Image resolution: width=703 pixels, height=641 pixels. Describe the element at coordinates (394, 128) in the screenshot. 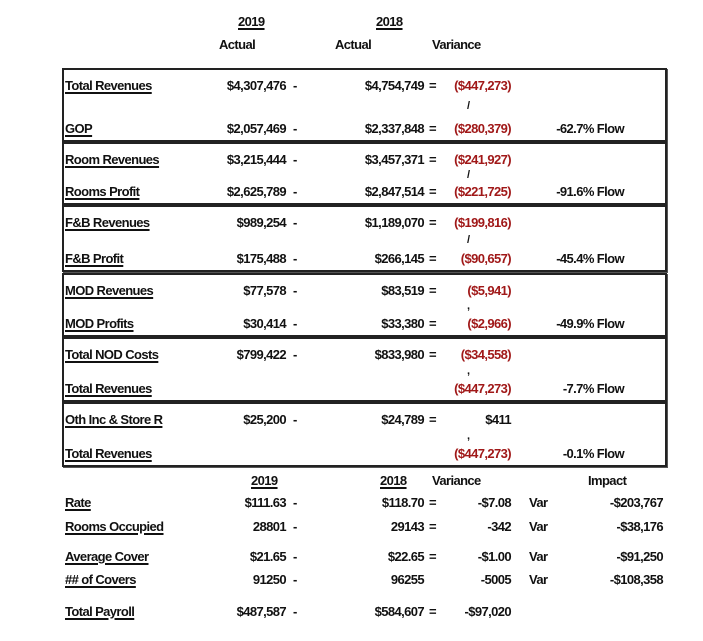

I see `value-2018: $2,337,848` at that location.